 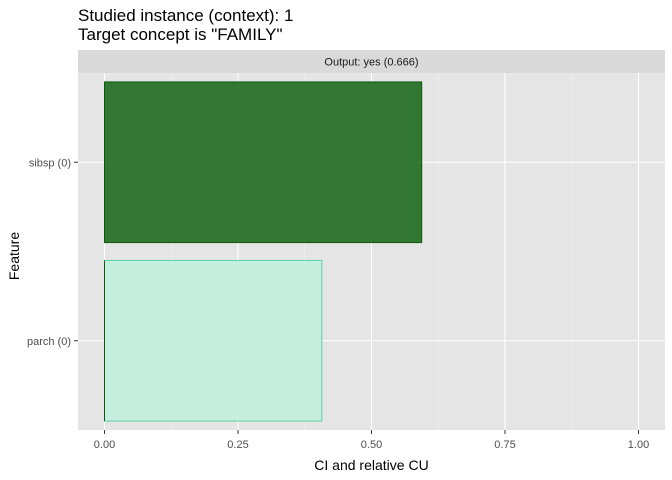 I want to click on x-tick-label: 0.75, so click(x=504, y=445).